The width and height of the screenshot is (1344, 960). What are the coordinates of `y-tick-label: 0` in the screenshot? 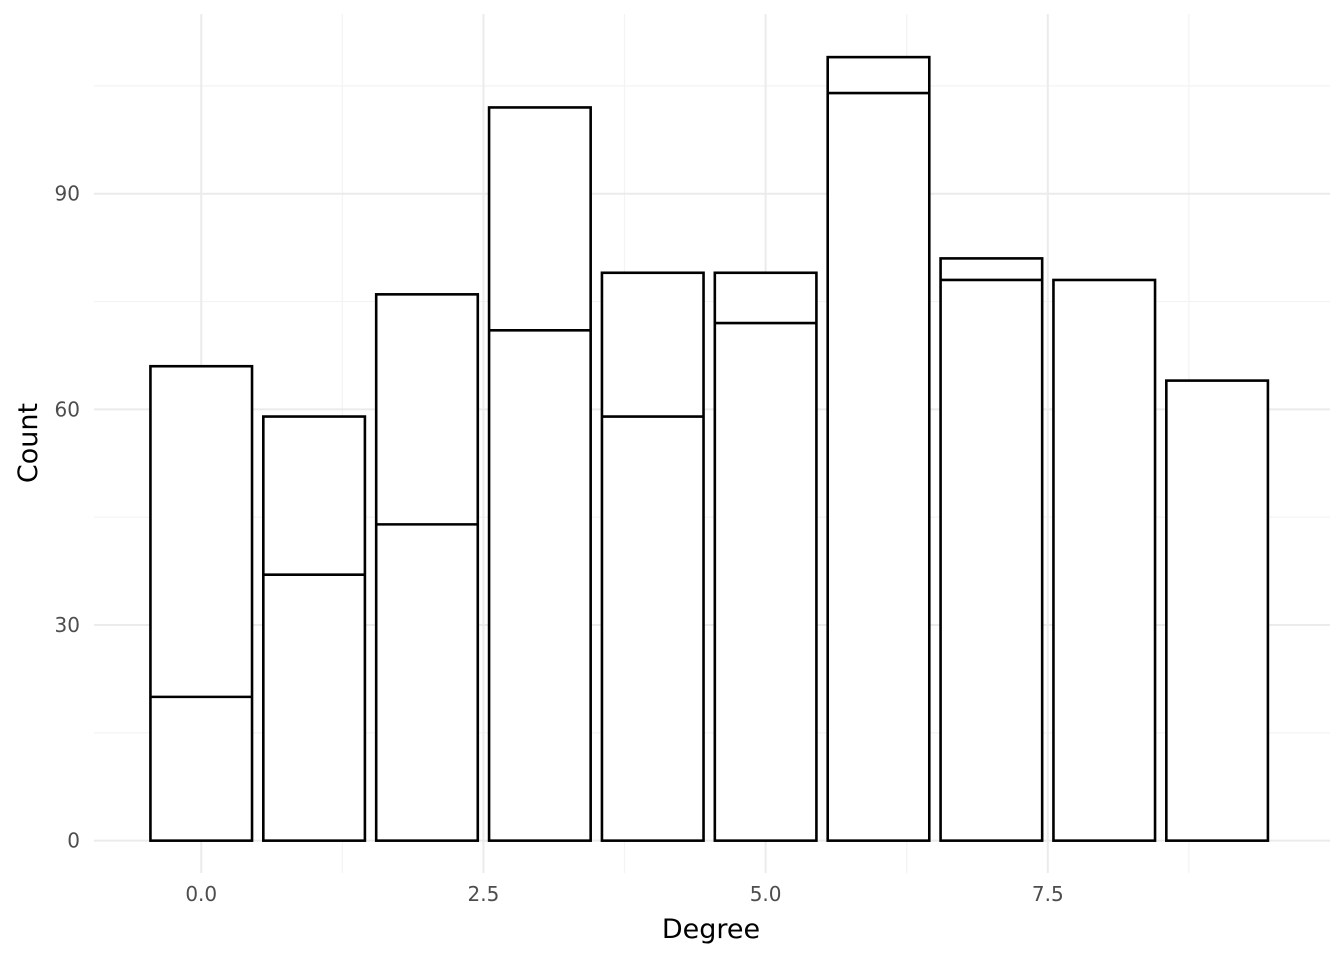 It's located at (73, 841).